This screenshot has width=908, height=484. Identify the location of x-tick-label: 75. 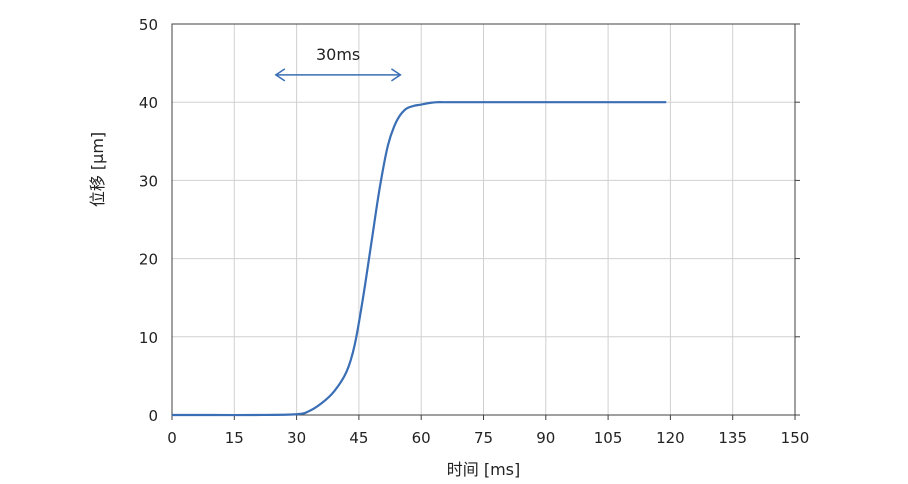
(483, 438).